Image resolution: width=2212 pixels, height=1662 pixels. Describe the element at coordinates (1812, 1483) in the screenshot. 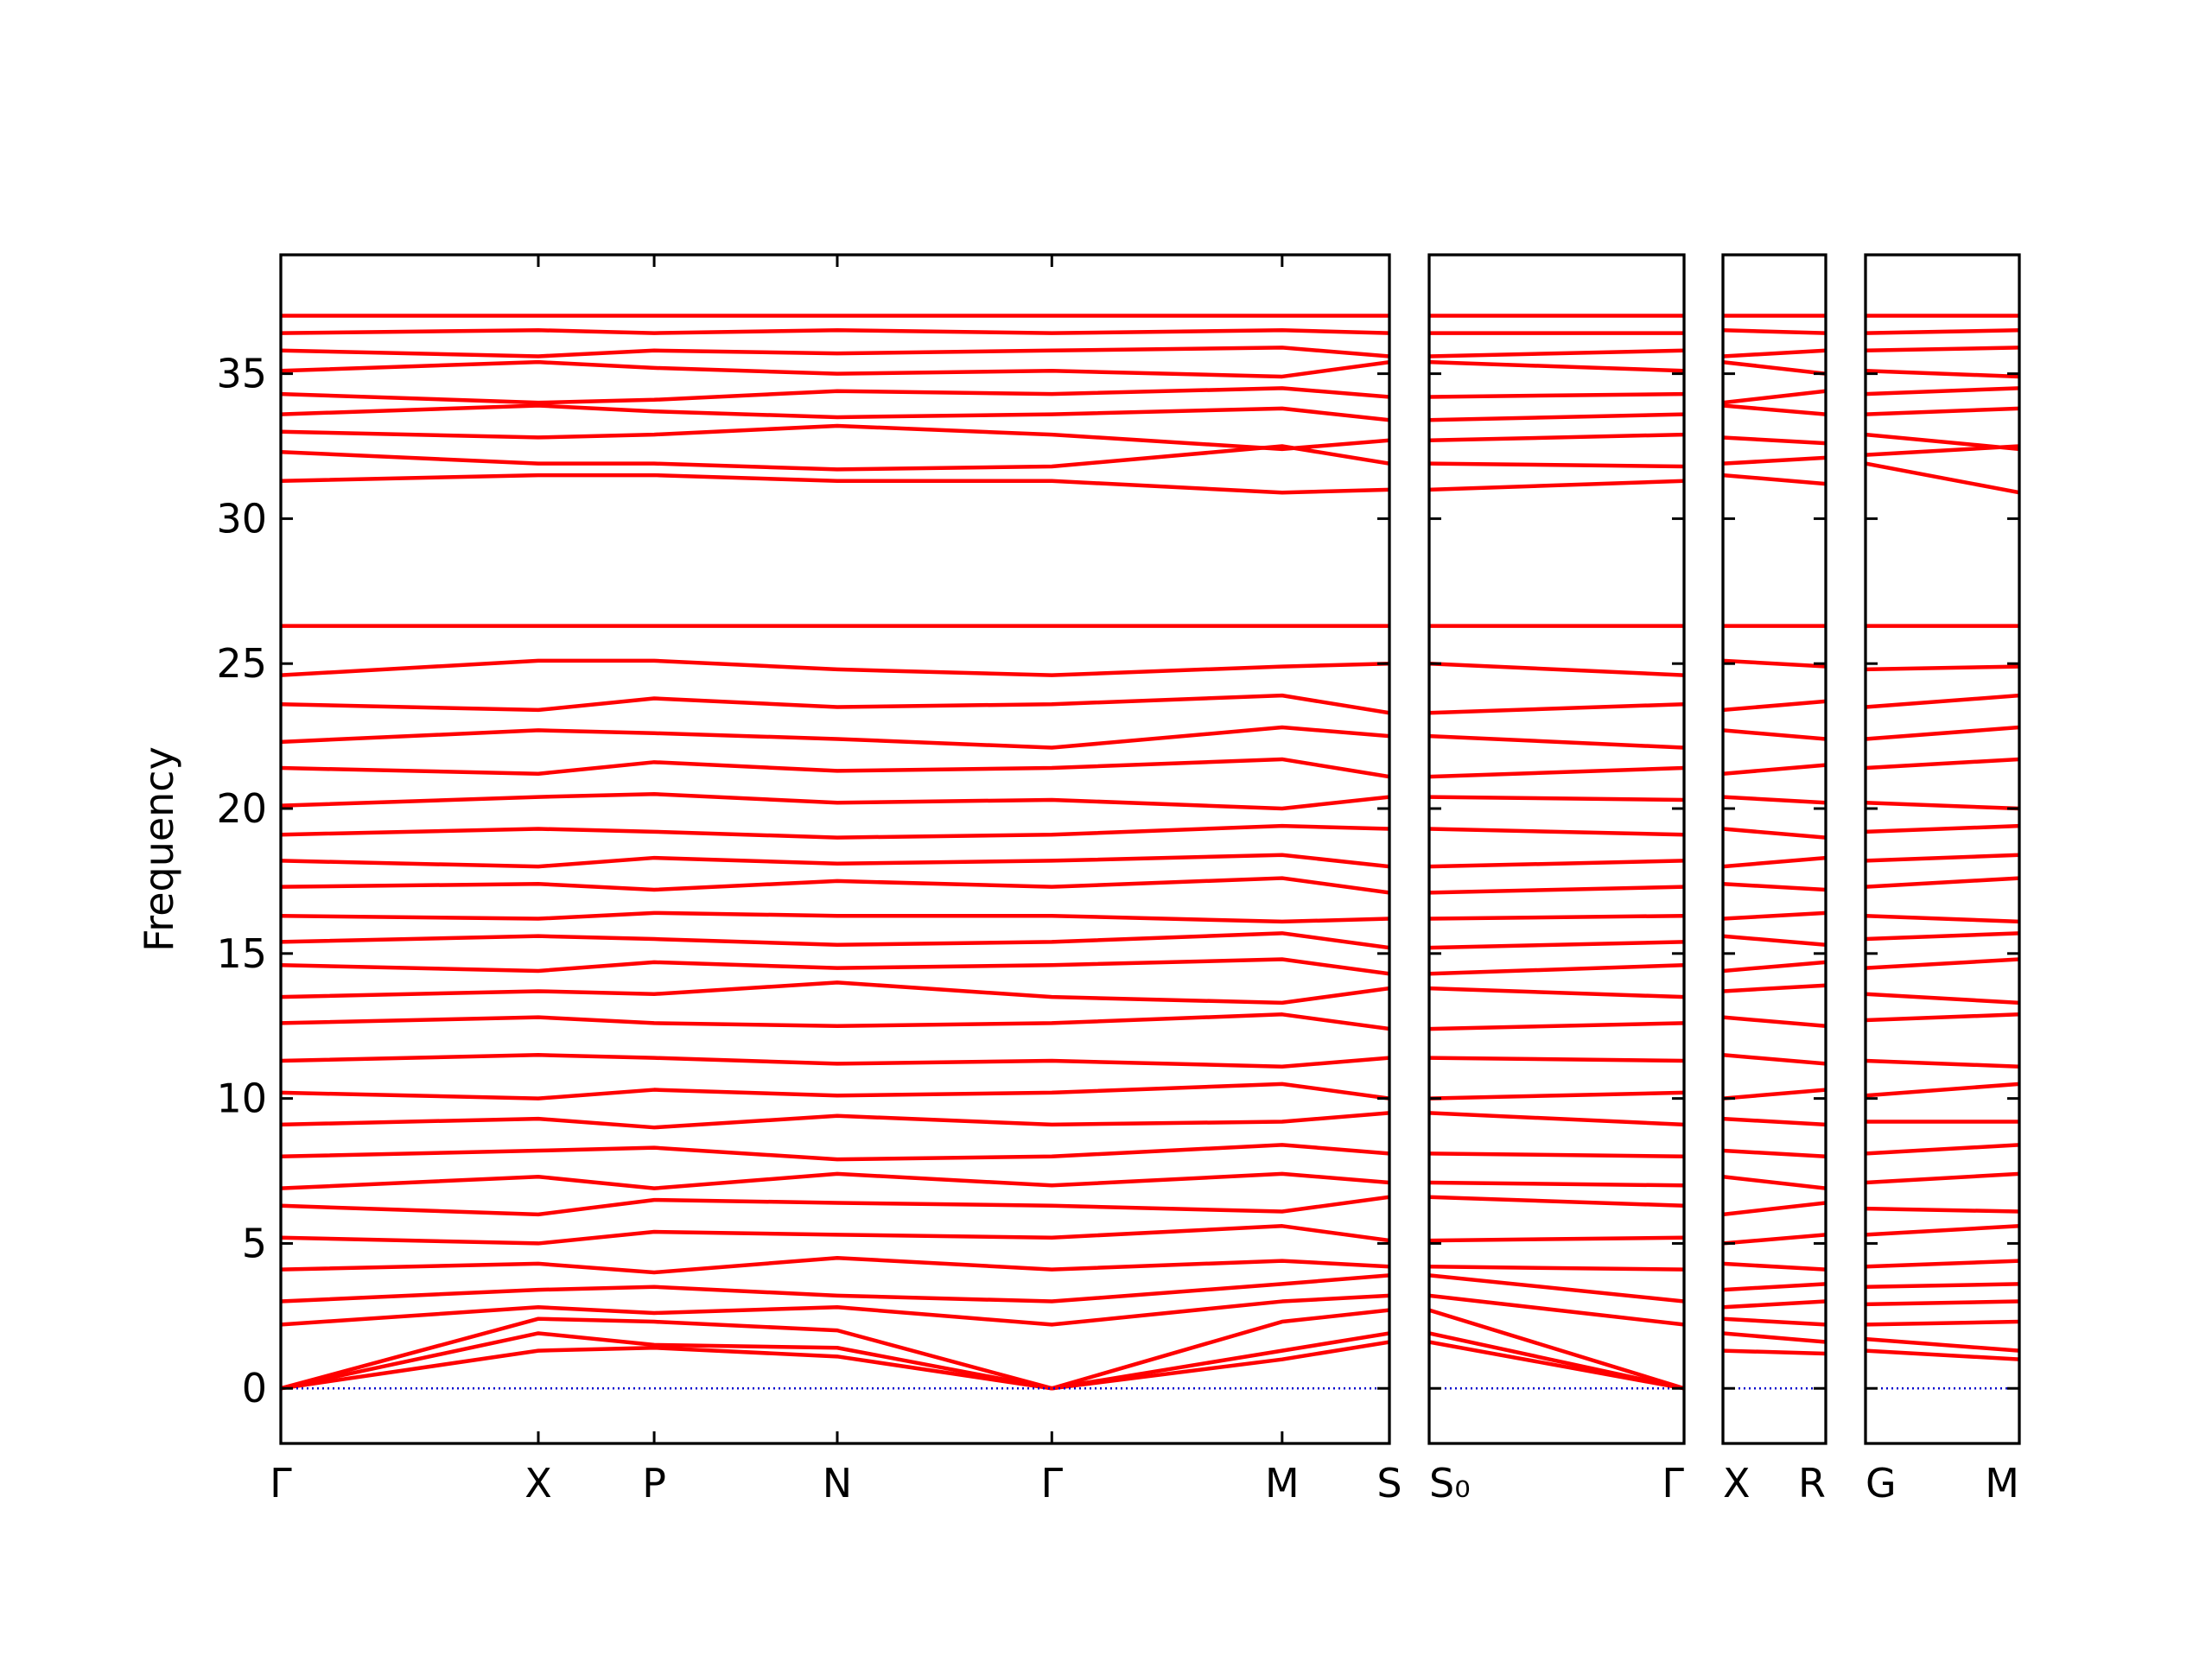

I see `x-tick-label: R` at that location.